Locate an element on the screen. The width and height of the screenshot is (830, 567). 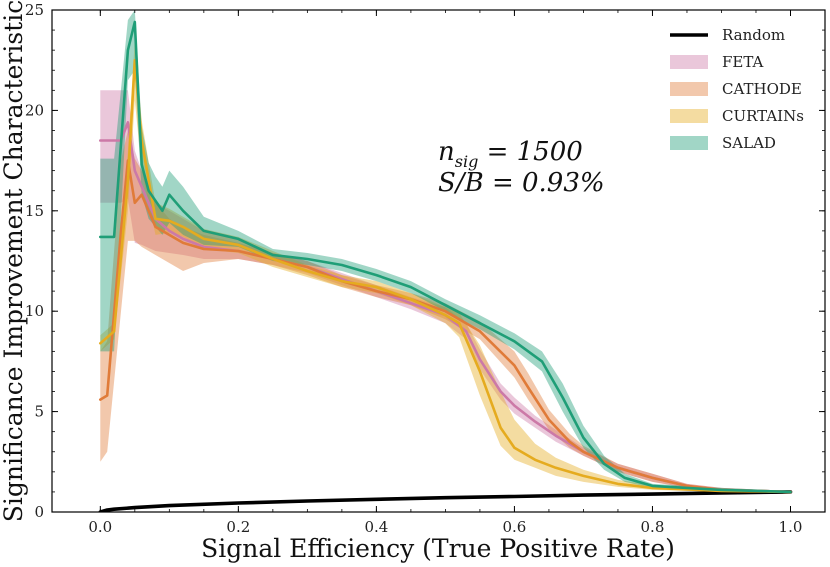
legend-label-cathode: CATHODE is located at coordinates (762, 89).